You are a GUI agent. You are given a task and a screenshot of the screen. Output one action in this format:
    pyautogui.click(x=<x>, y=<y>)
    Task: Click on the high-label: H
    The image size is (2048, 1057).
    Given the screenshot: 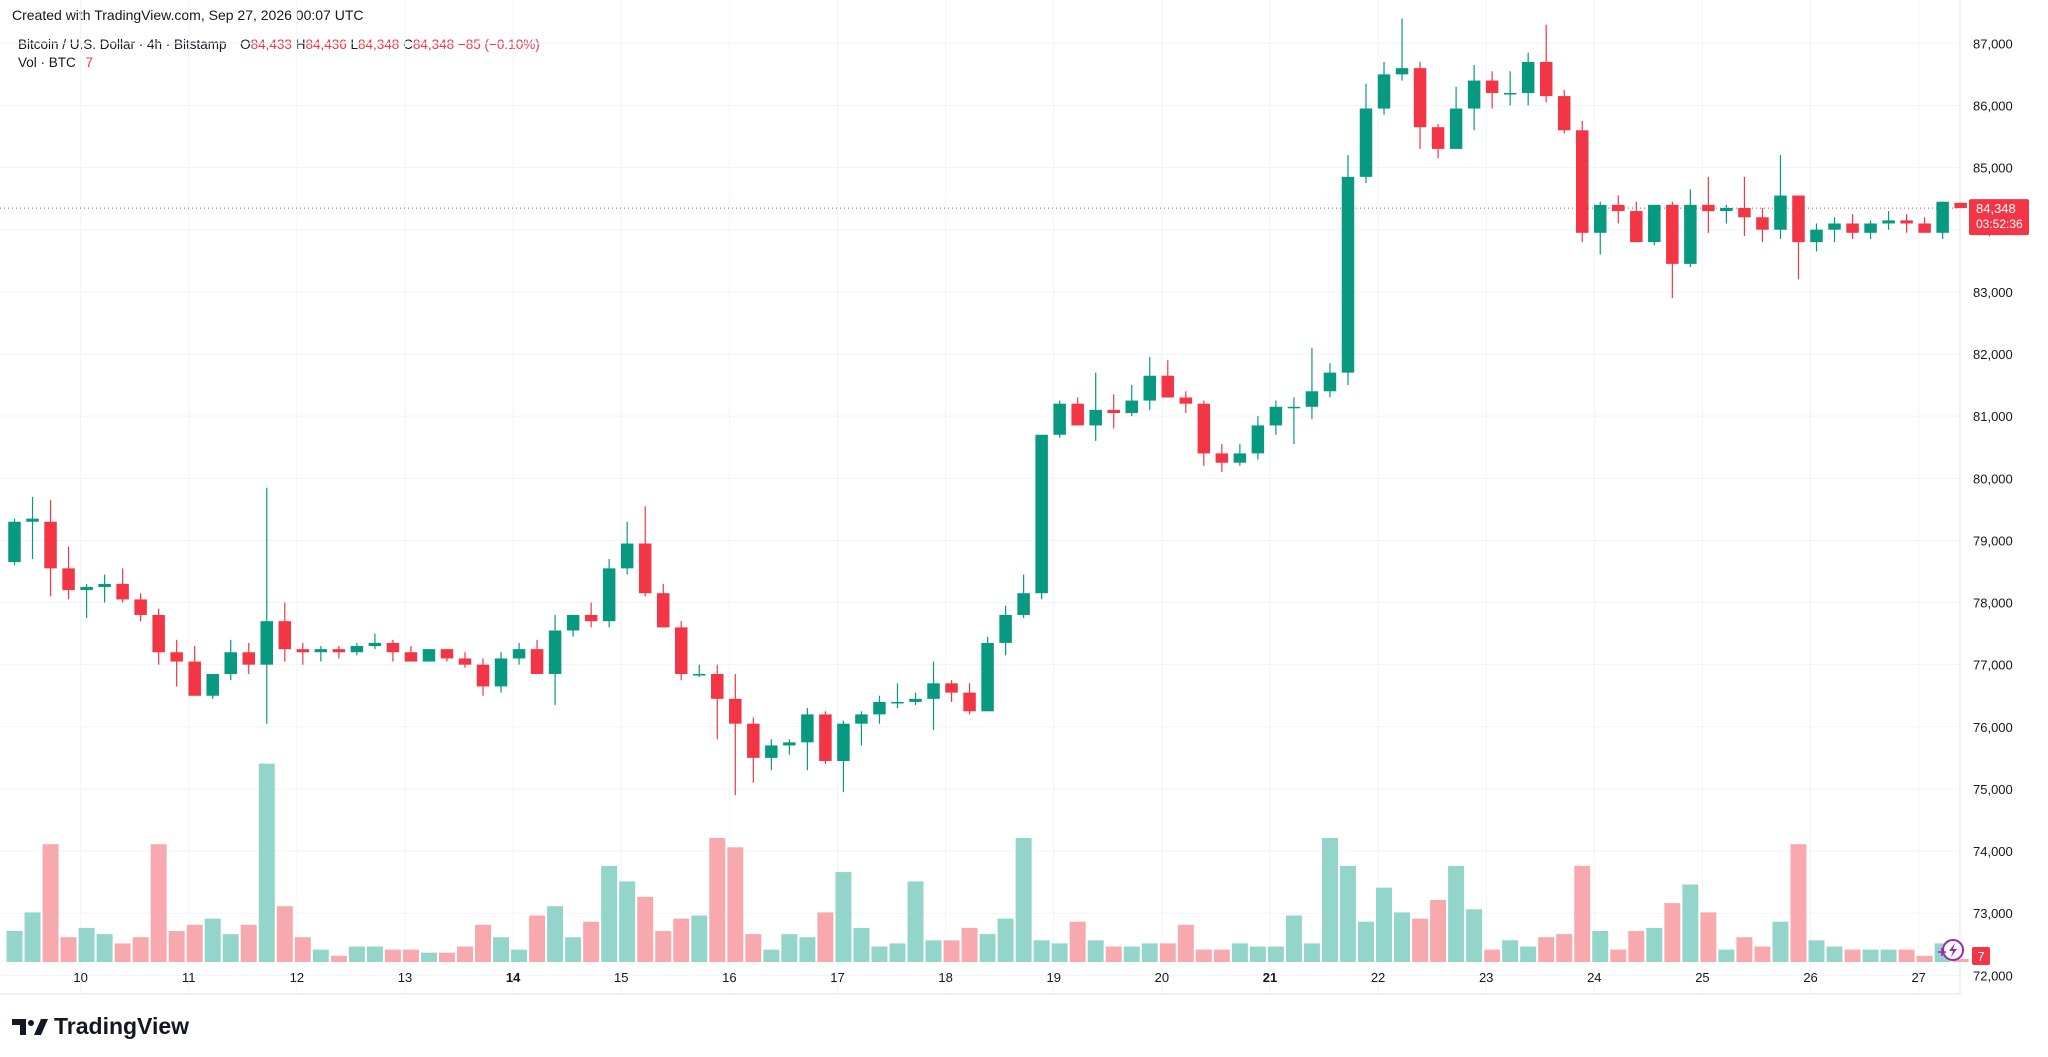 What is the action you would take?
    pyautogui.click(x=300, y=44)
    